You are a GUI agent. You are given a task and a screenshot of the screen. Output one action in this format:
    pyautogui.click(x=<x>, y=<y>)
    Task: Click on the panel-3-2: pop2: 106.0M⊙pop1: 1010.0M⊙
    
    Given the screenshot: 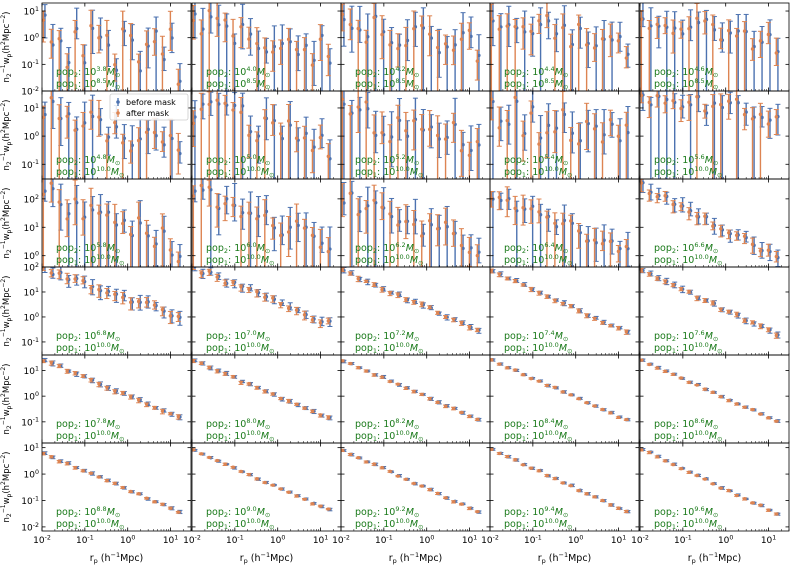 What is the action you would take?
    pyautogui.click(x=266, y=223)
    